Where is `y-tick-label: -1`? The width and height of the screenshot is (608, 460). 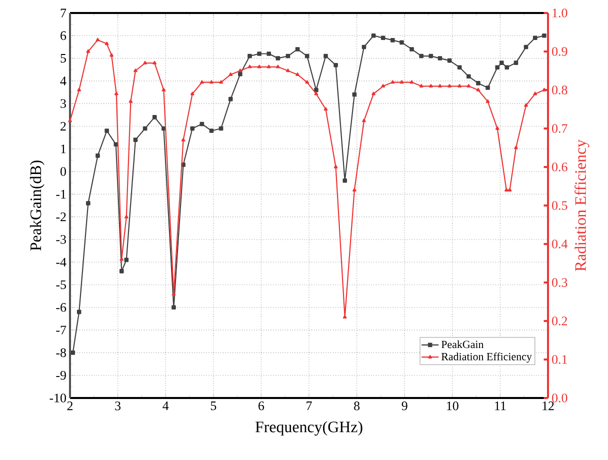 y-tick-label: -1 is located at coordinates (61, 194).